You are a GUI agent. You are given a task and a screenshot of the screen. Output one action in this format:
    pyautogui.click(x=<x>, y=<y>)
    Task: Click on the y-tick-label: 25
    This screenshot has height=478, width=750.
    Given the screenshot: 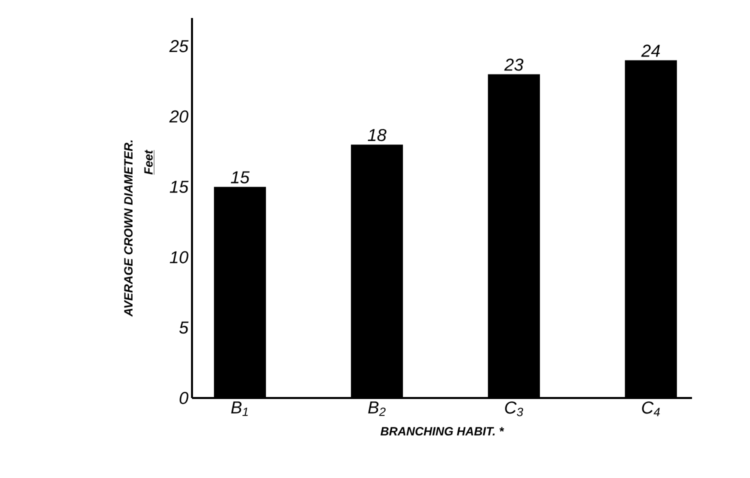 What is the action you would take?
    pyautogui.click(x=179, y=46)
    